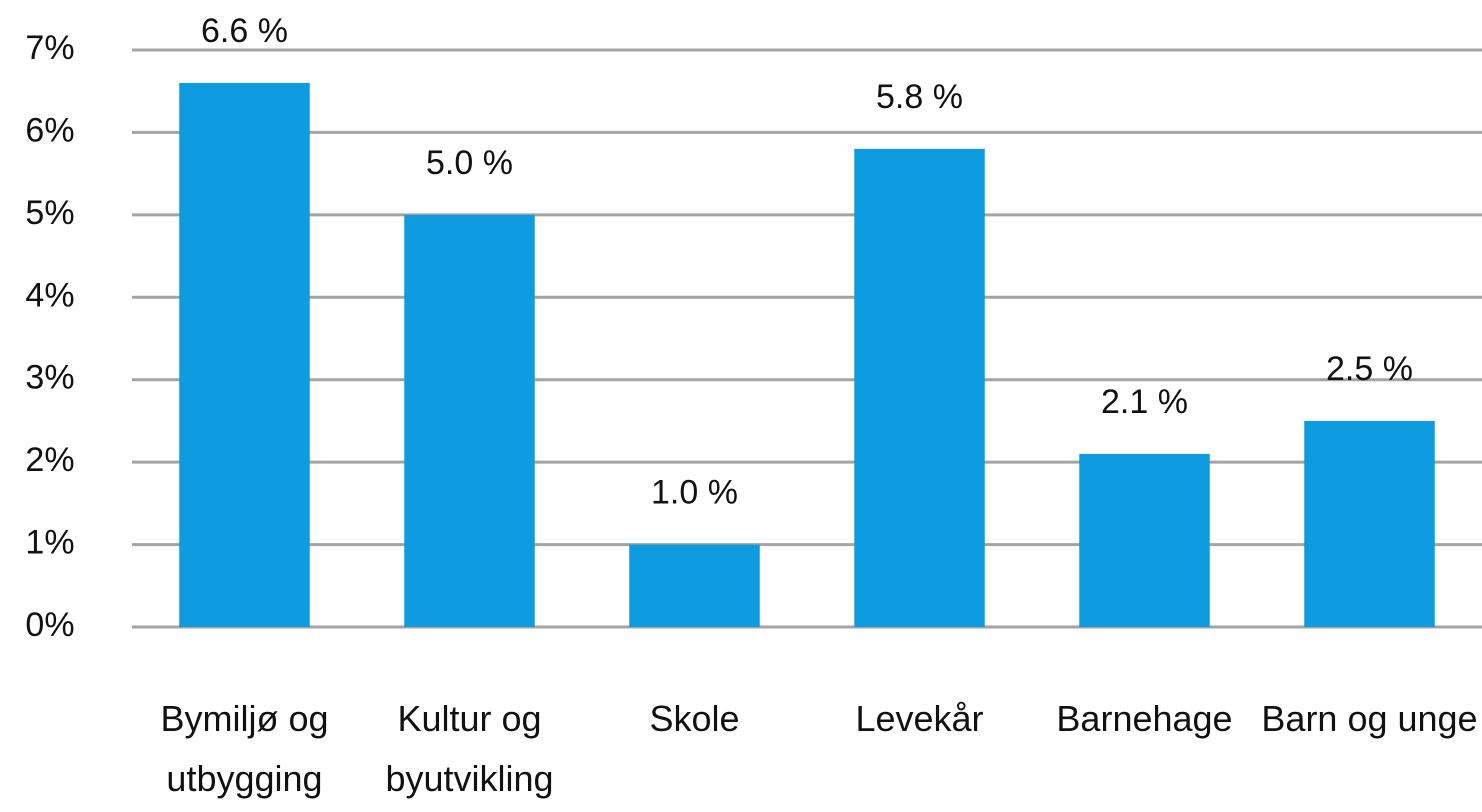 The image size is (1482, 812). What do you see at coordinates (49, 130) in the screenshot?
I see `y-tick-label: 6%` at bounding box center [49, 130].